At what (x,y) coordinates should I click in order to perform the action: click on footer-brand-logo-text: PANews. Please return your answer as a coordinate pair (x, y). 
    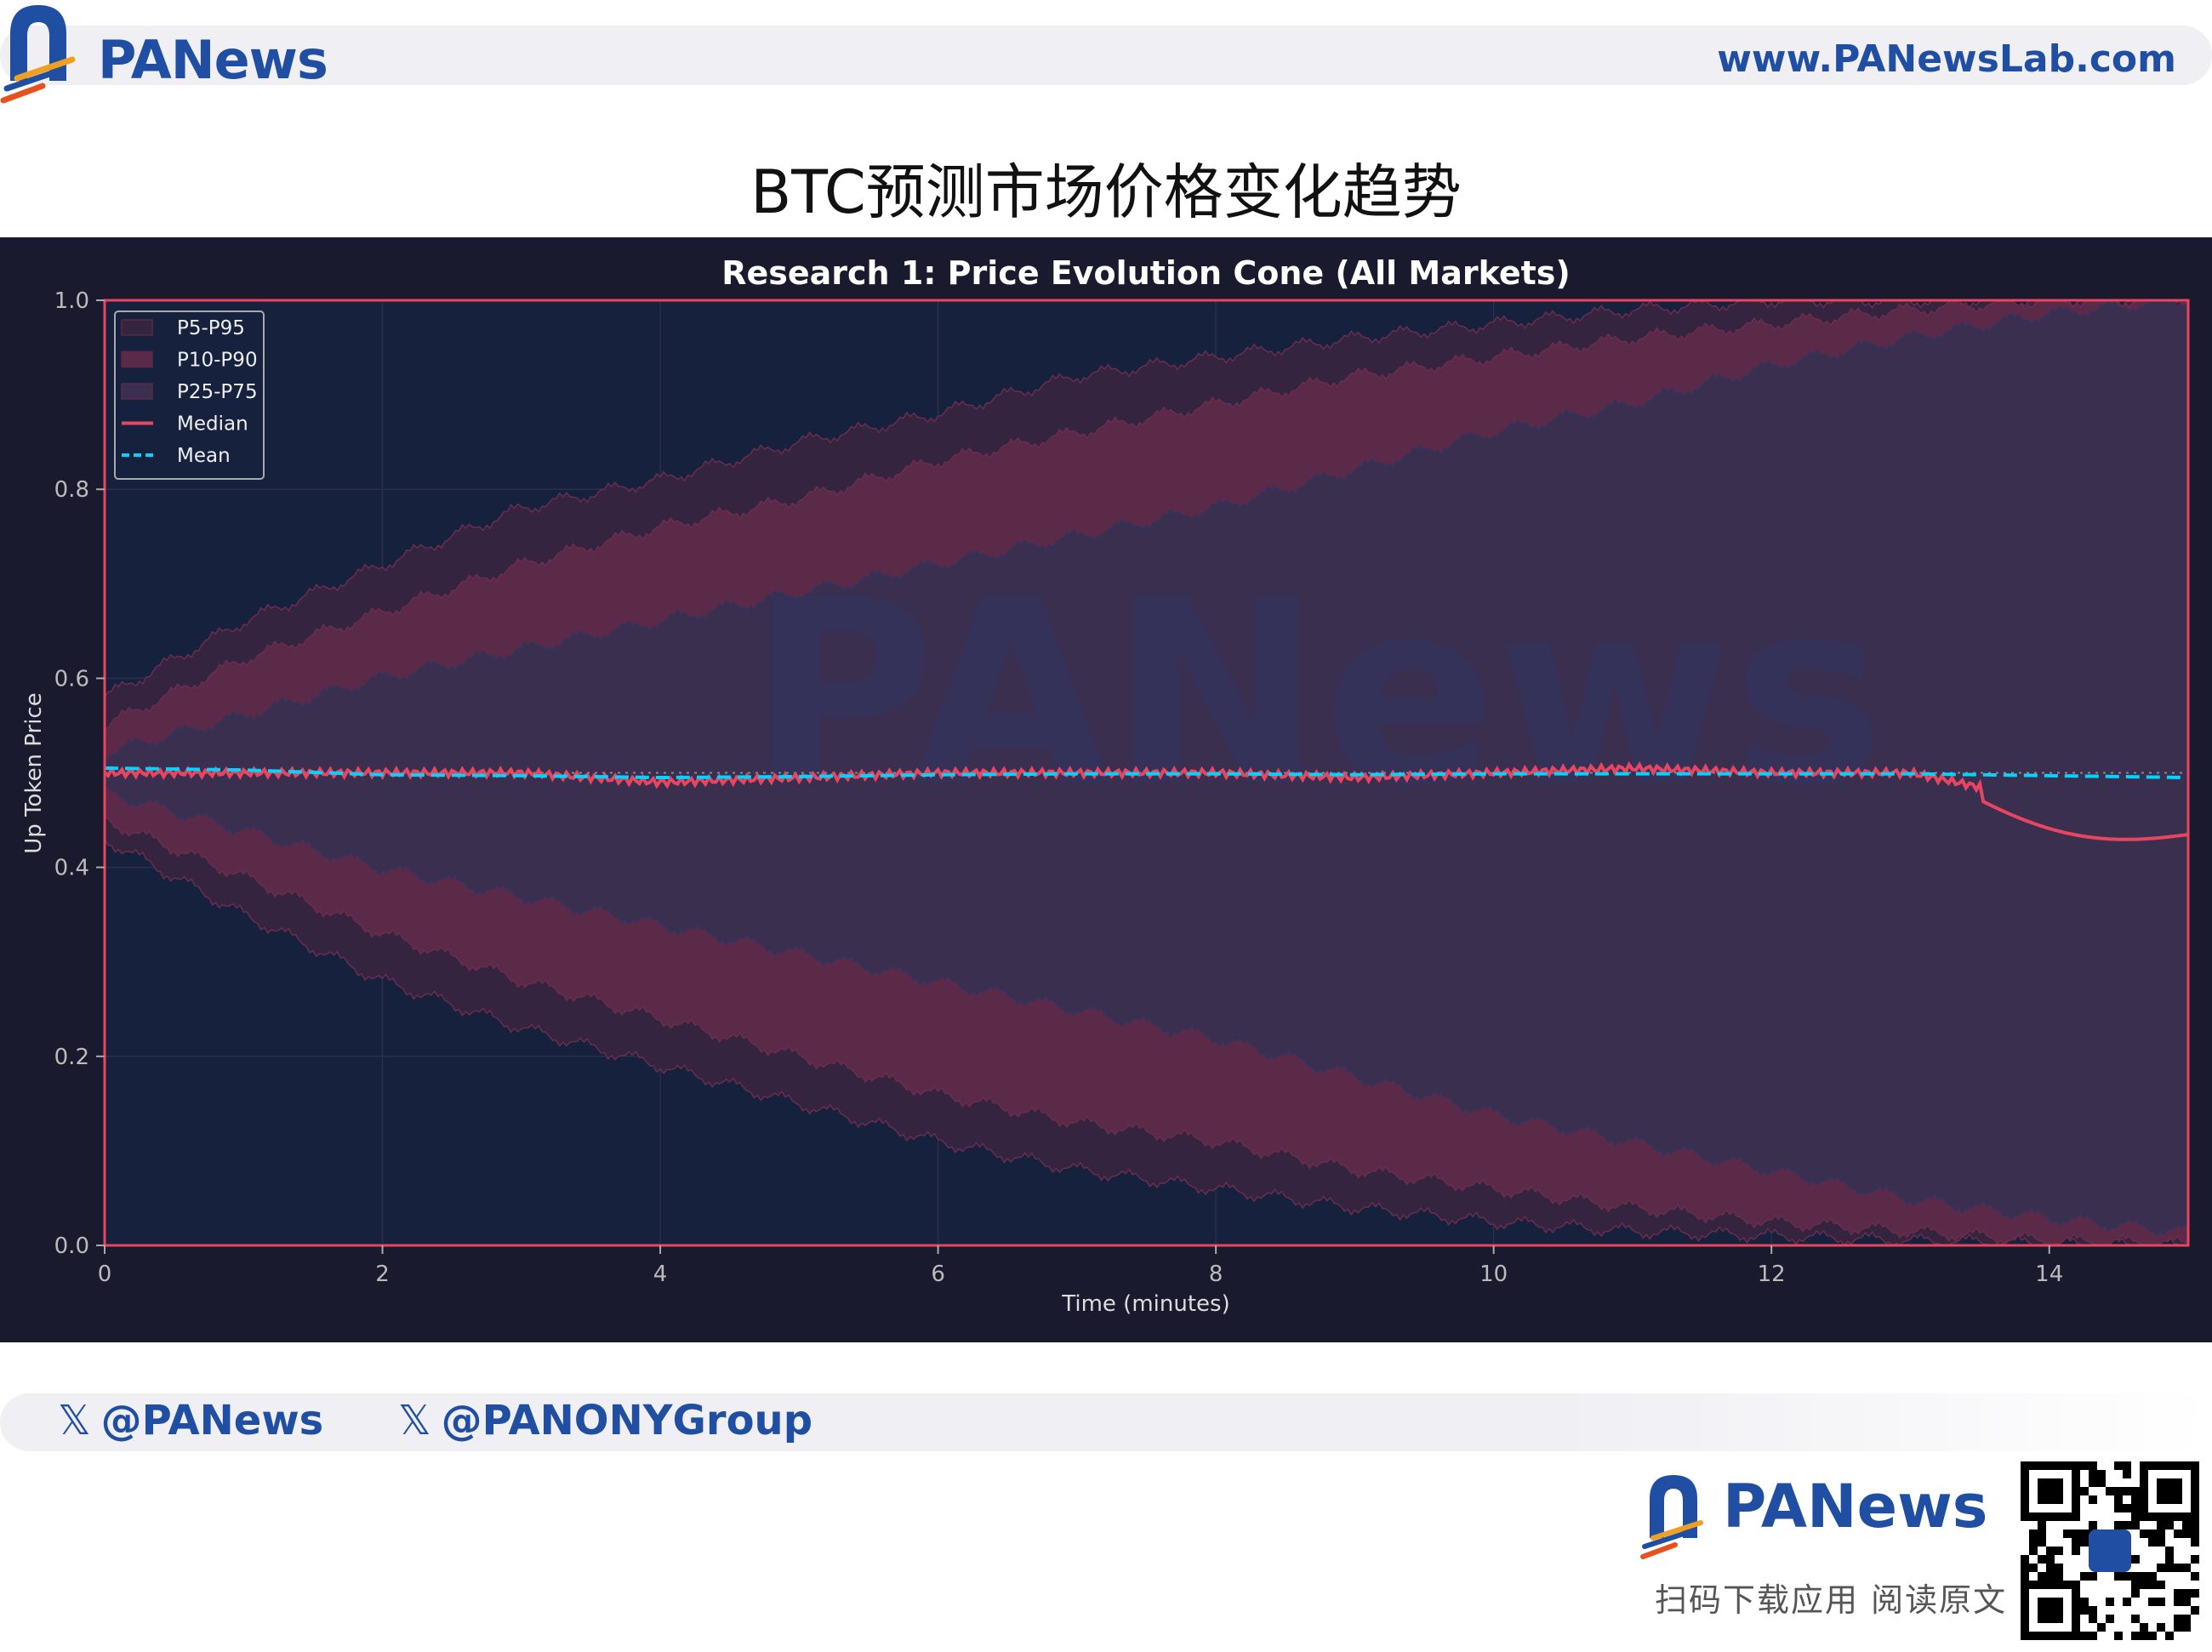
    Looking at the image, I should click on (1855, 1506).